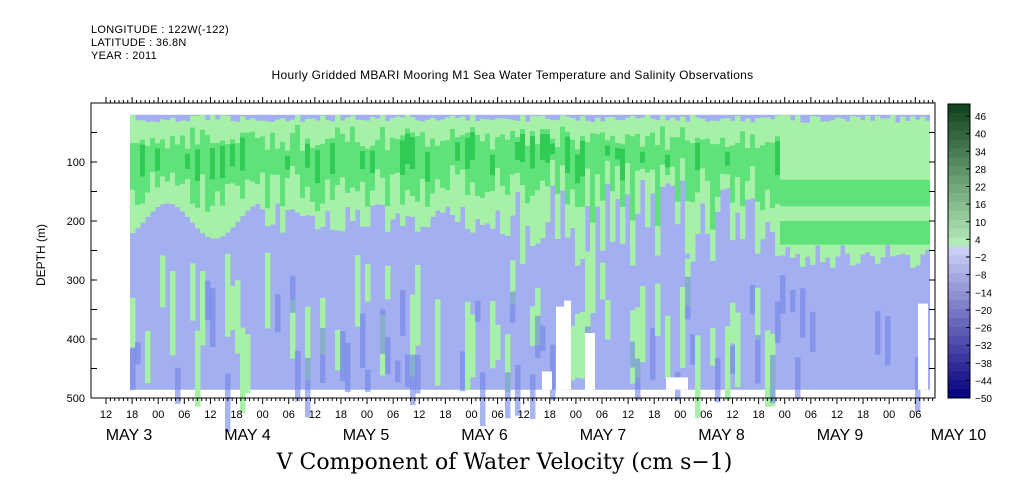 The width and height of the screenshot is (1009, 504). Describe the element at coordinates (76, 222) in the screenshot. I see `y-tick-label: 200` at that location.